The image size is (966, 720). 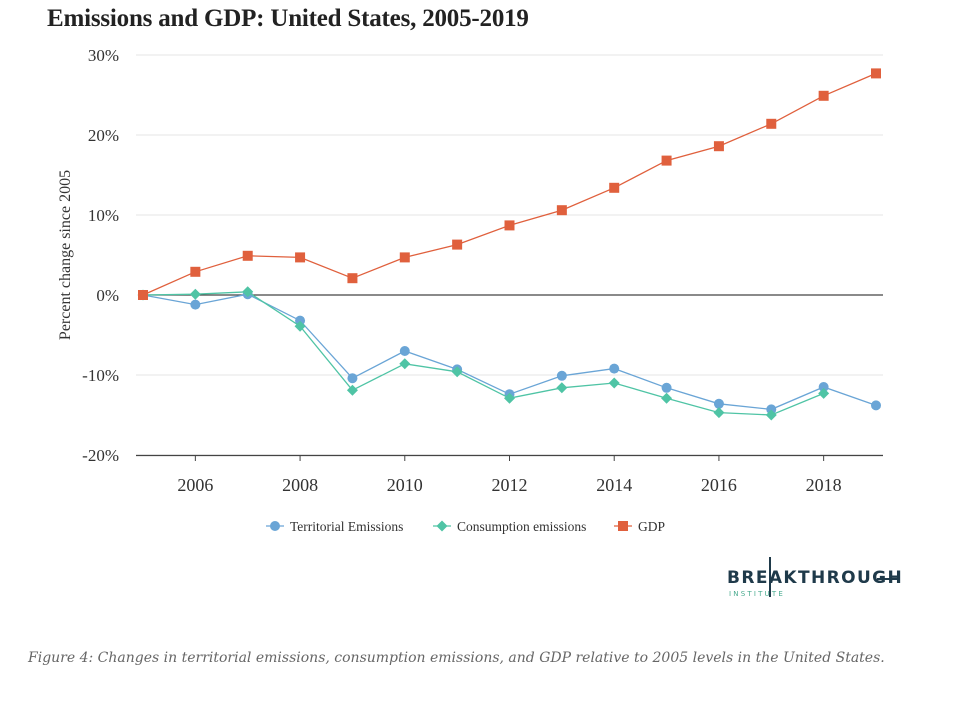 I want to click on logo-brand-text: BREAKTHROUGH, so click(x=815, y=578).